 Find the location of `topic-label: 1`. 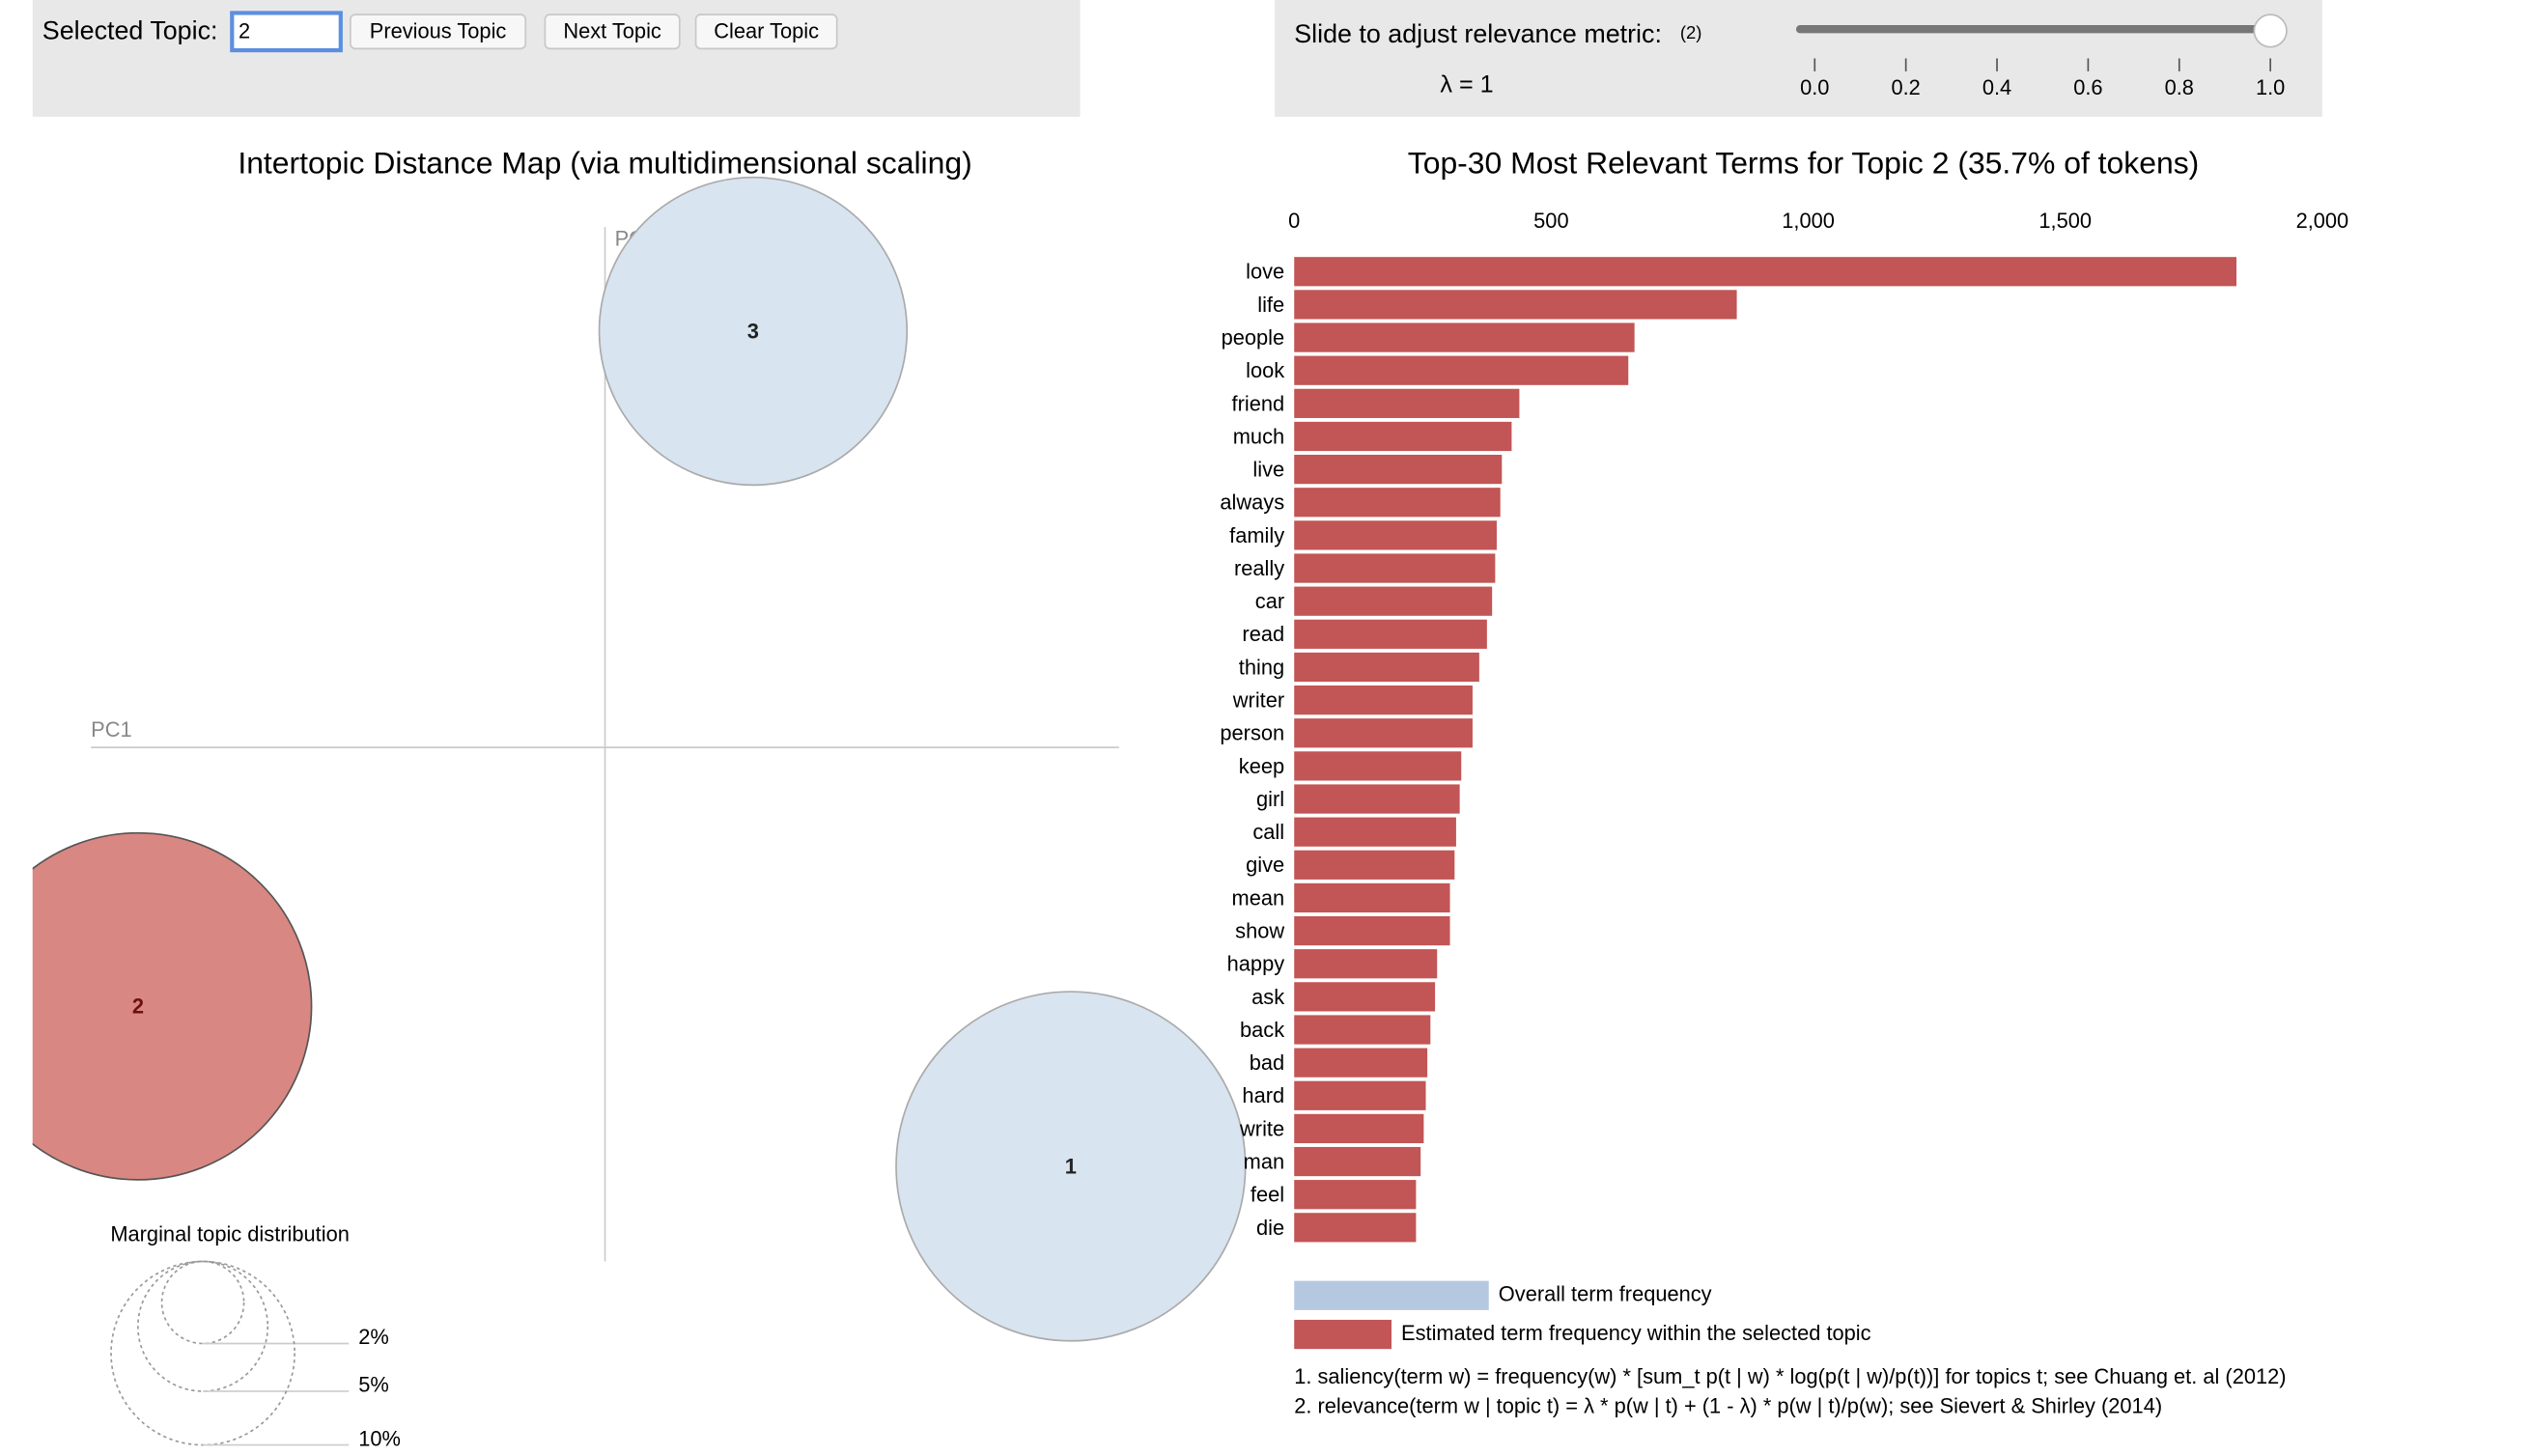

topic-label: 1 is located at coordinates (1071, 1166).